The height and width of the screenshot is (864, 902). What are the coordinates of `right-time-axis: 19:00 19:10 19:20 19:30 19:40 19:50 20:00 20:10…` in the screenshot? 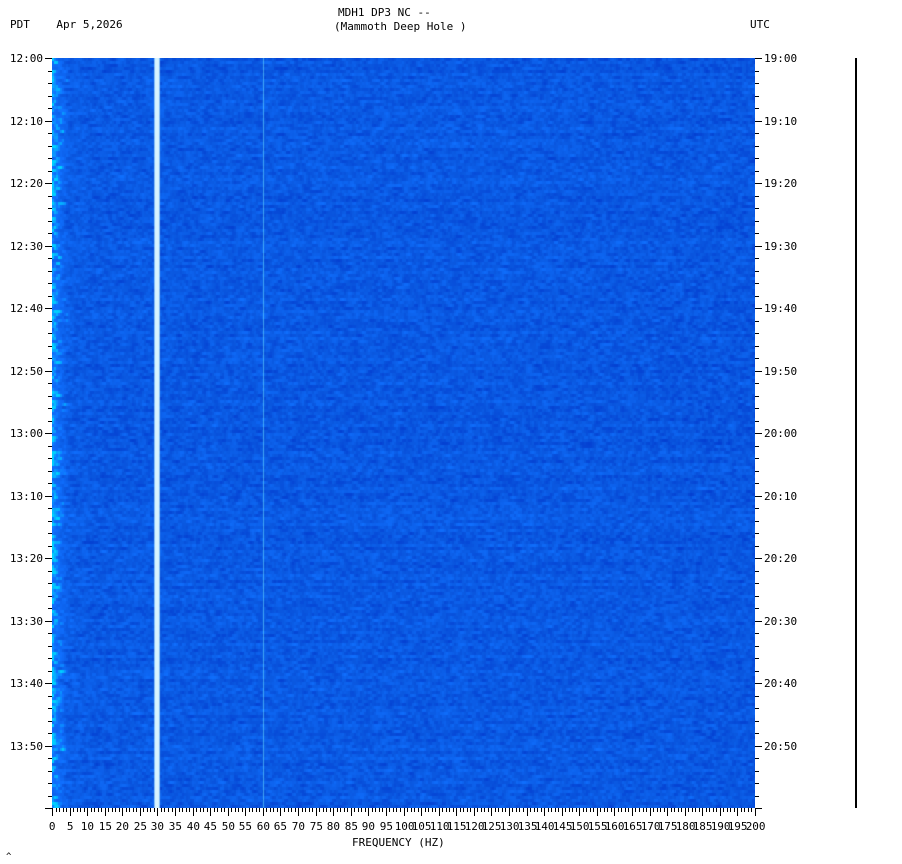 It's located at (781, 430).